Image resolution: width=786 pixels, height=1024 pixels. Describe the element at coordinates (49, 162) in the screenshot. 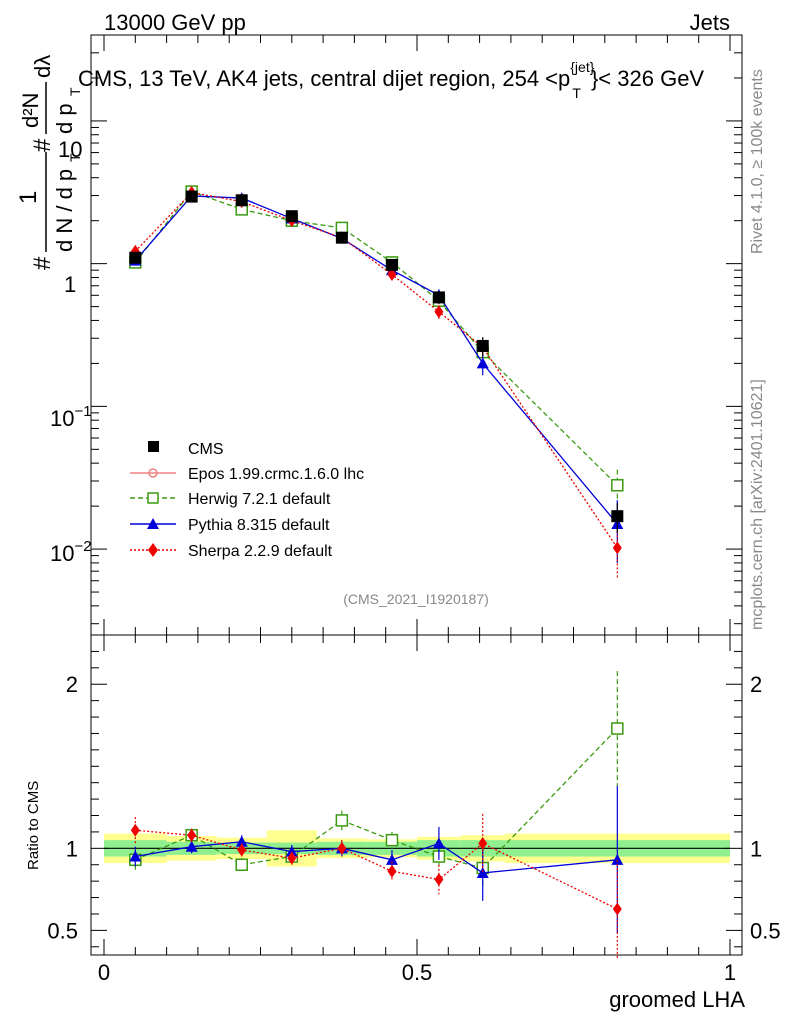

I see `main-y-label: # 1 d N / d p T # d²N d p T dλ` at that location.